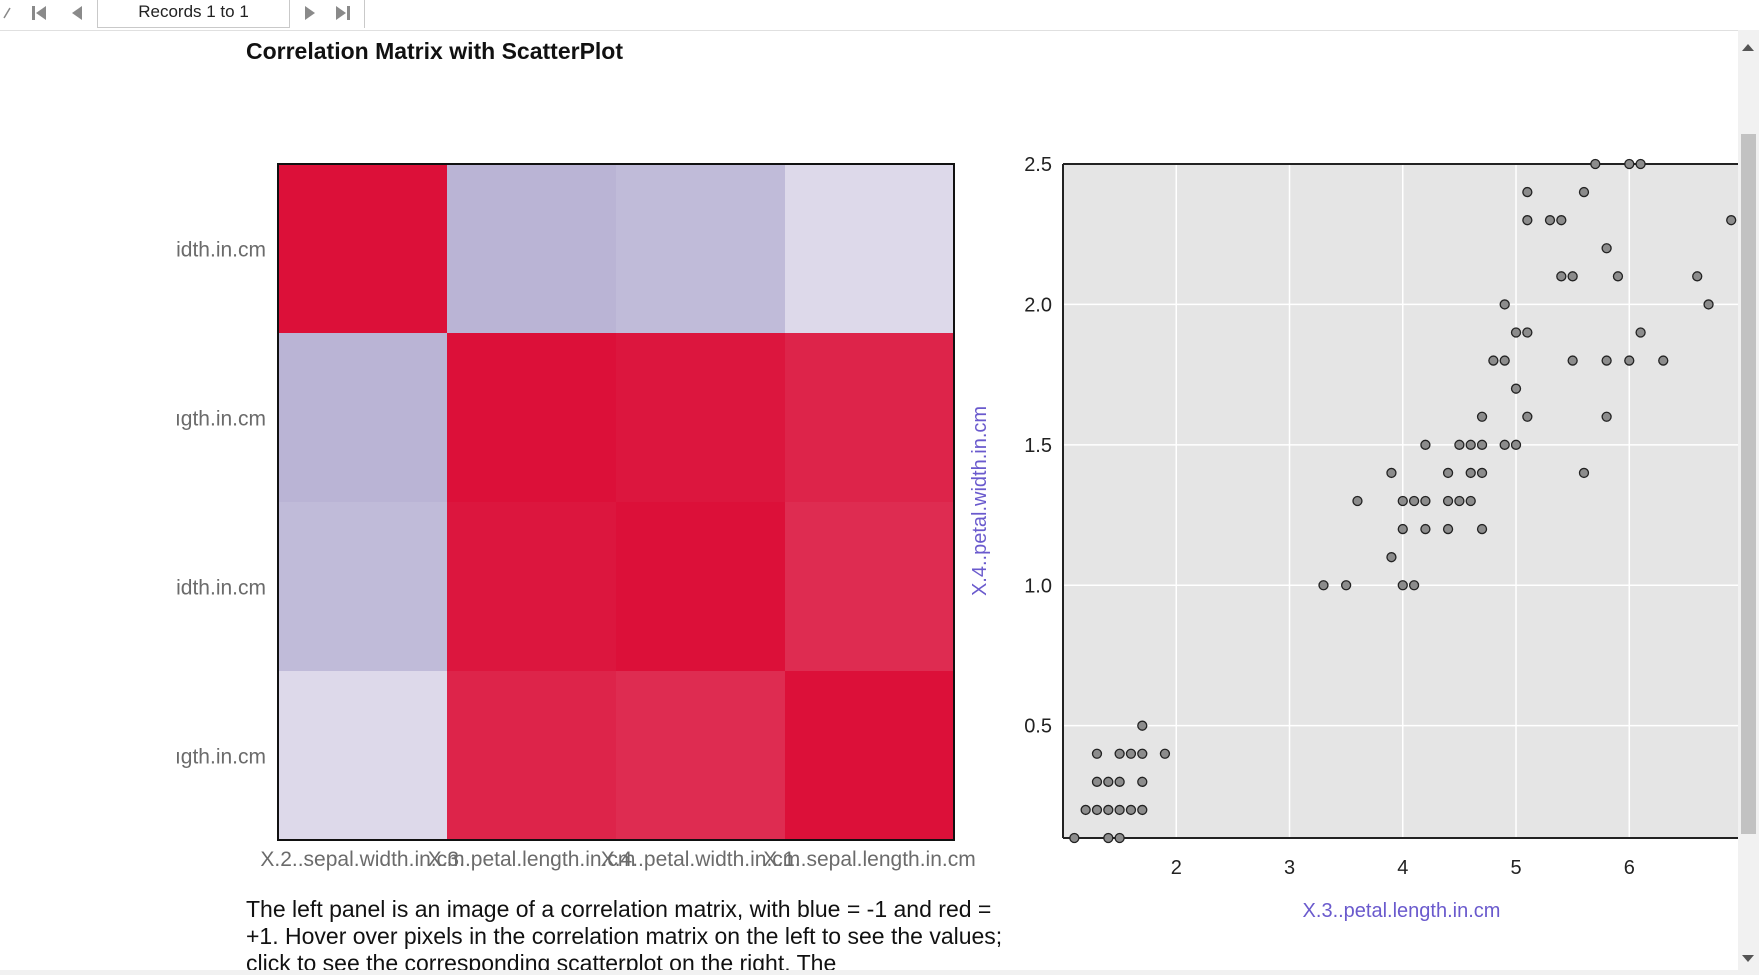 Image resolution: width=1759 pixels, height=975 pixels. I want to click on prev-record-icon, so click(77, 13).